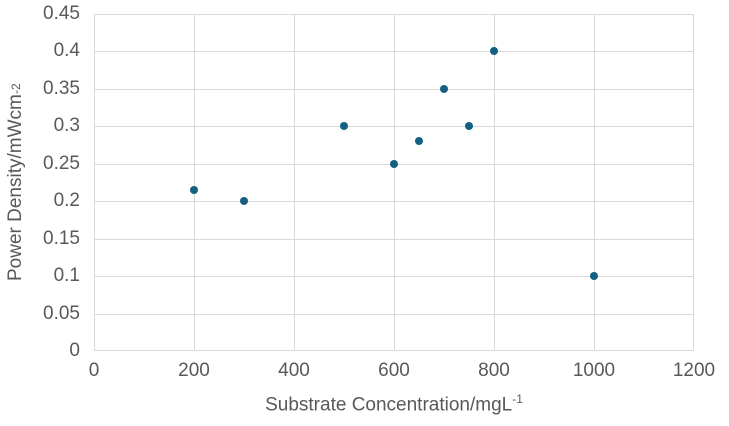 The height and width of the screenshot is (426, 729). Describe the element at coordinates (16, 182) in the screenshot. I see `y-axis-title: Power Density/mWcm -2` at that location.